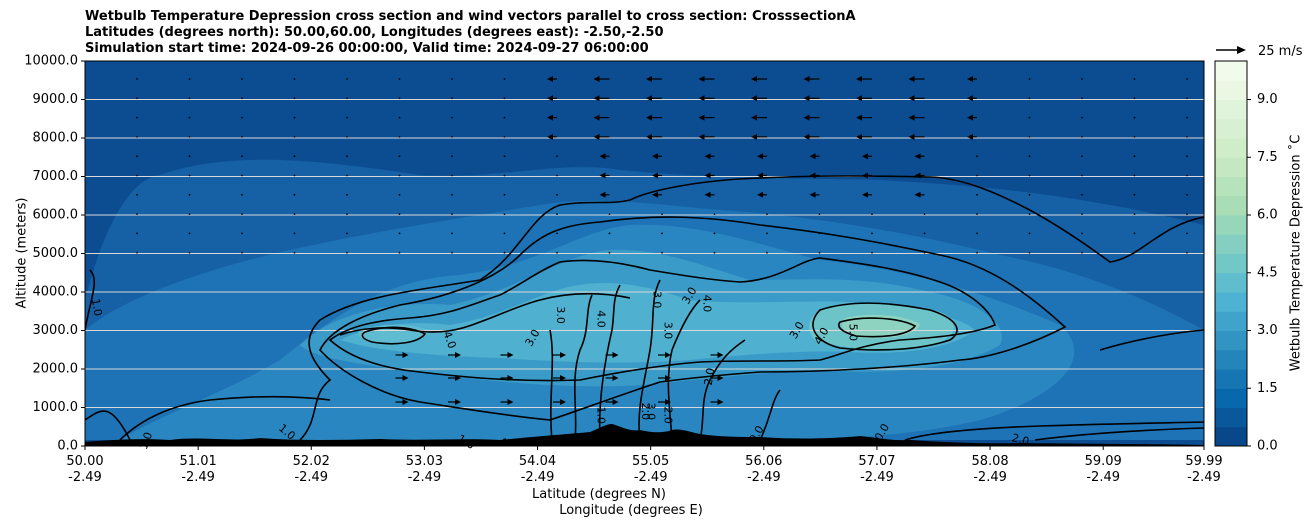  Describe the element at coordinates (1203, 461) in the screenshot. I see `x-tick-label-lat: 59.99` at that location.